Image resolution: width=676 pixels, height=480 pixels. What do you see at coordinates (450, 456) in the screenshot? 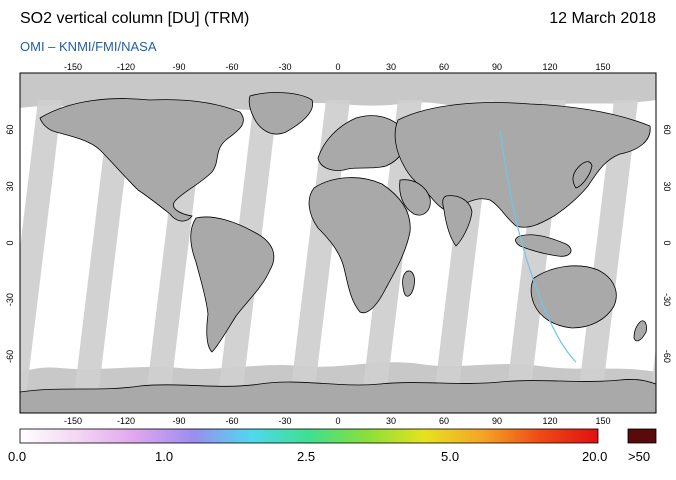
I see `colorbar-label-3: 5.0` at bounding box center [450, 456].